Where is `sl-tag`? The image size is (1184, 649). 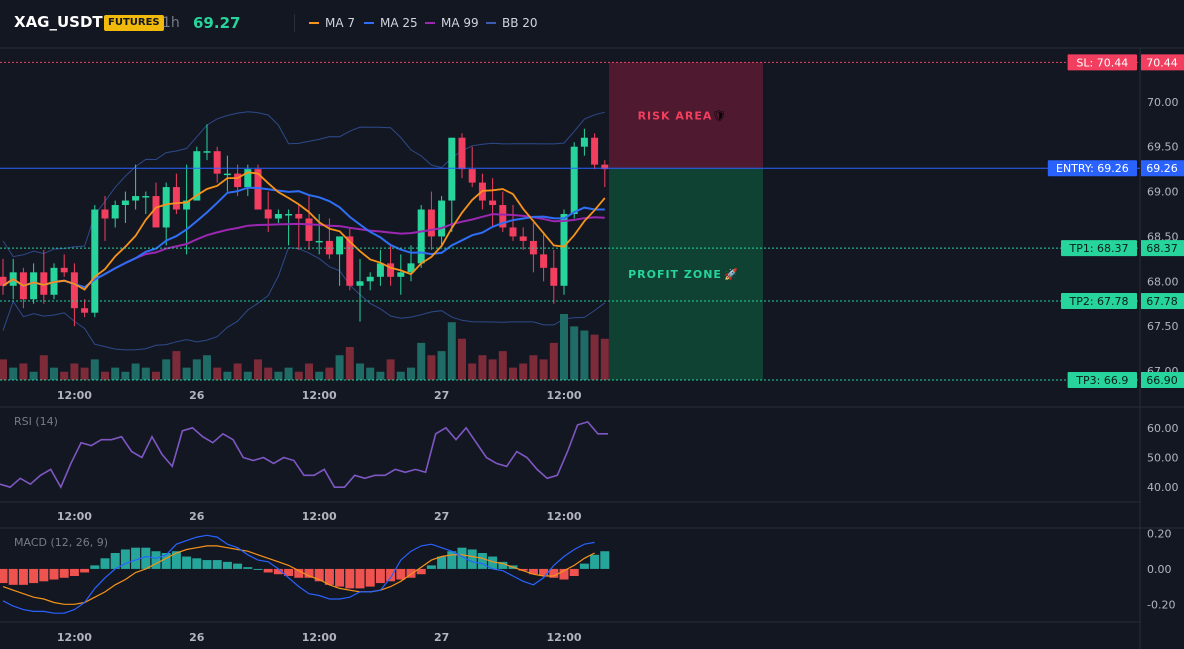 sl-tag is located at coordinates (1102, 62).